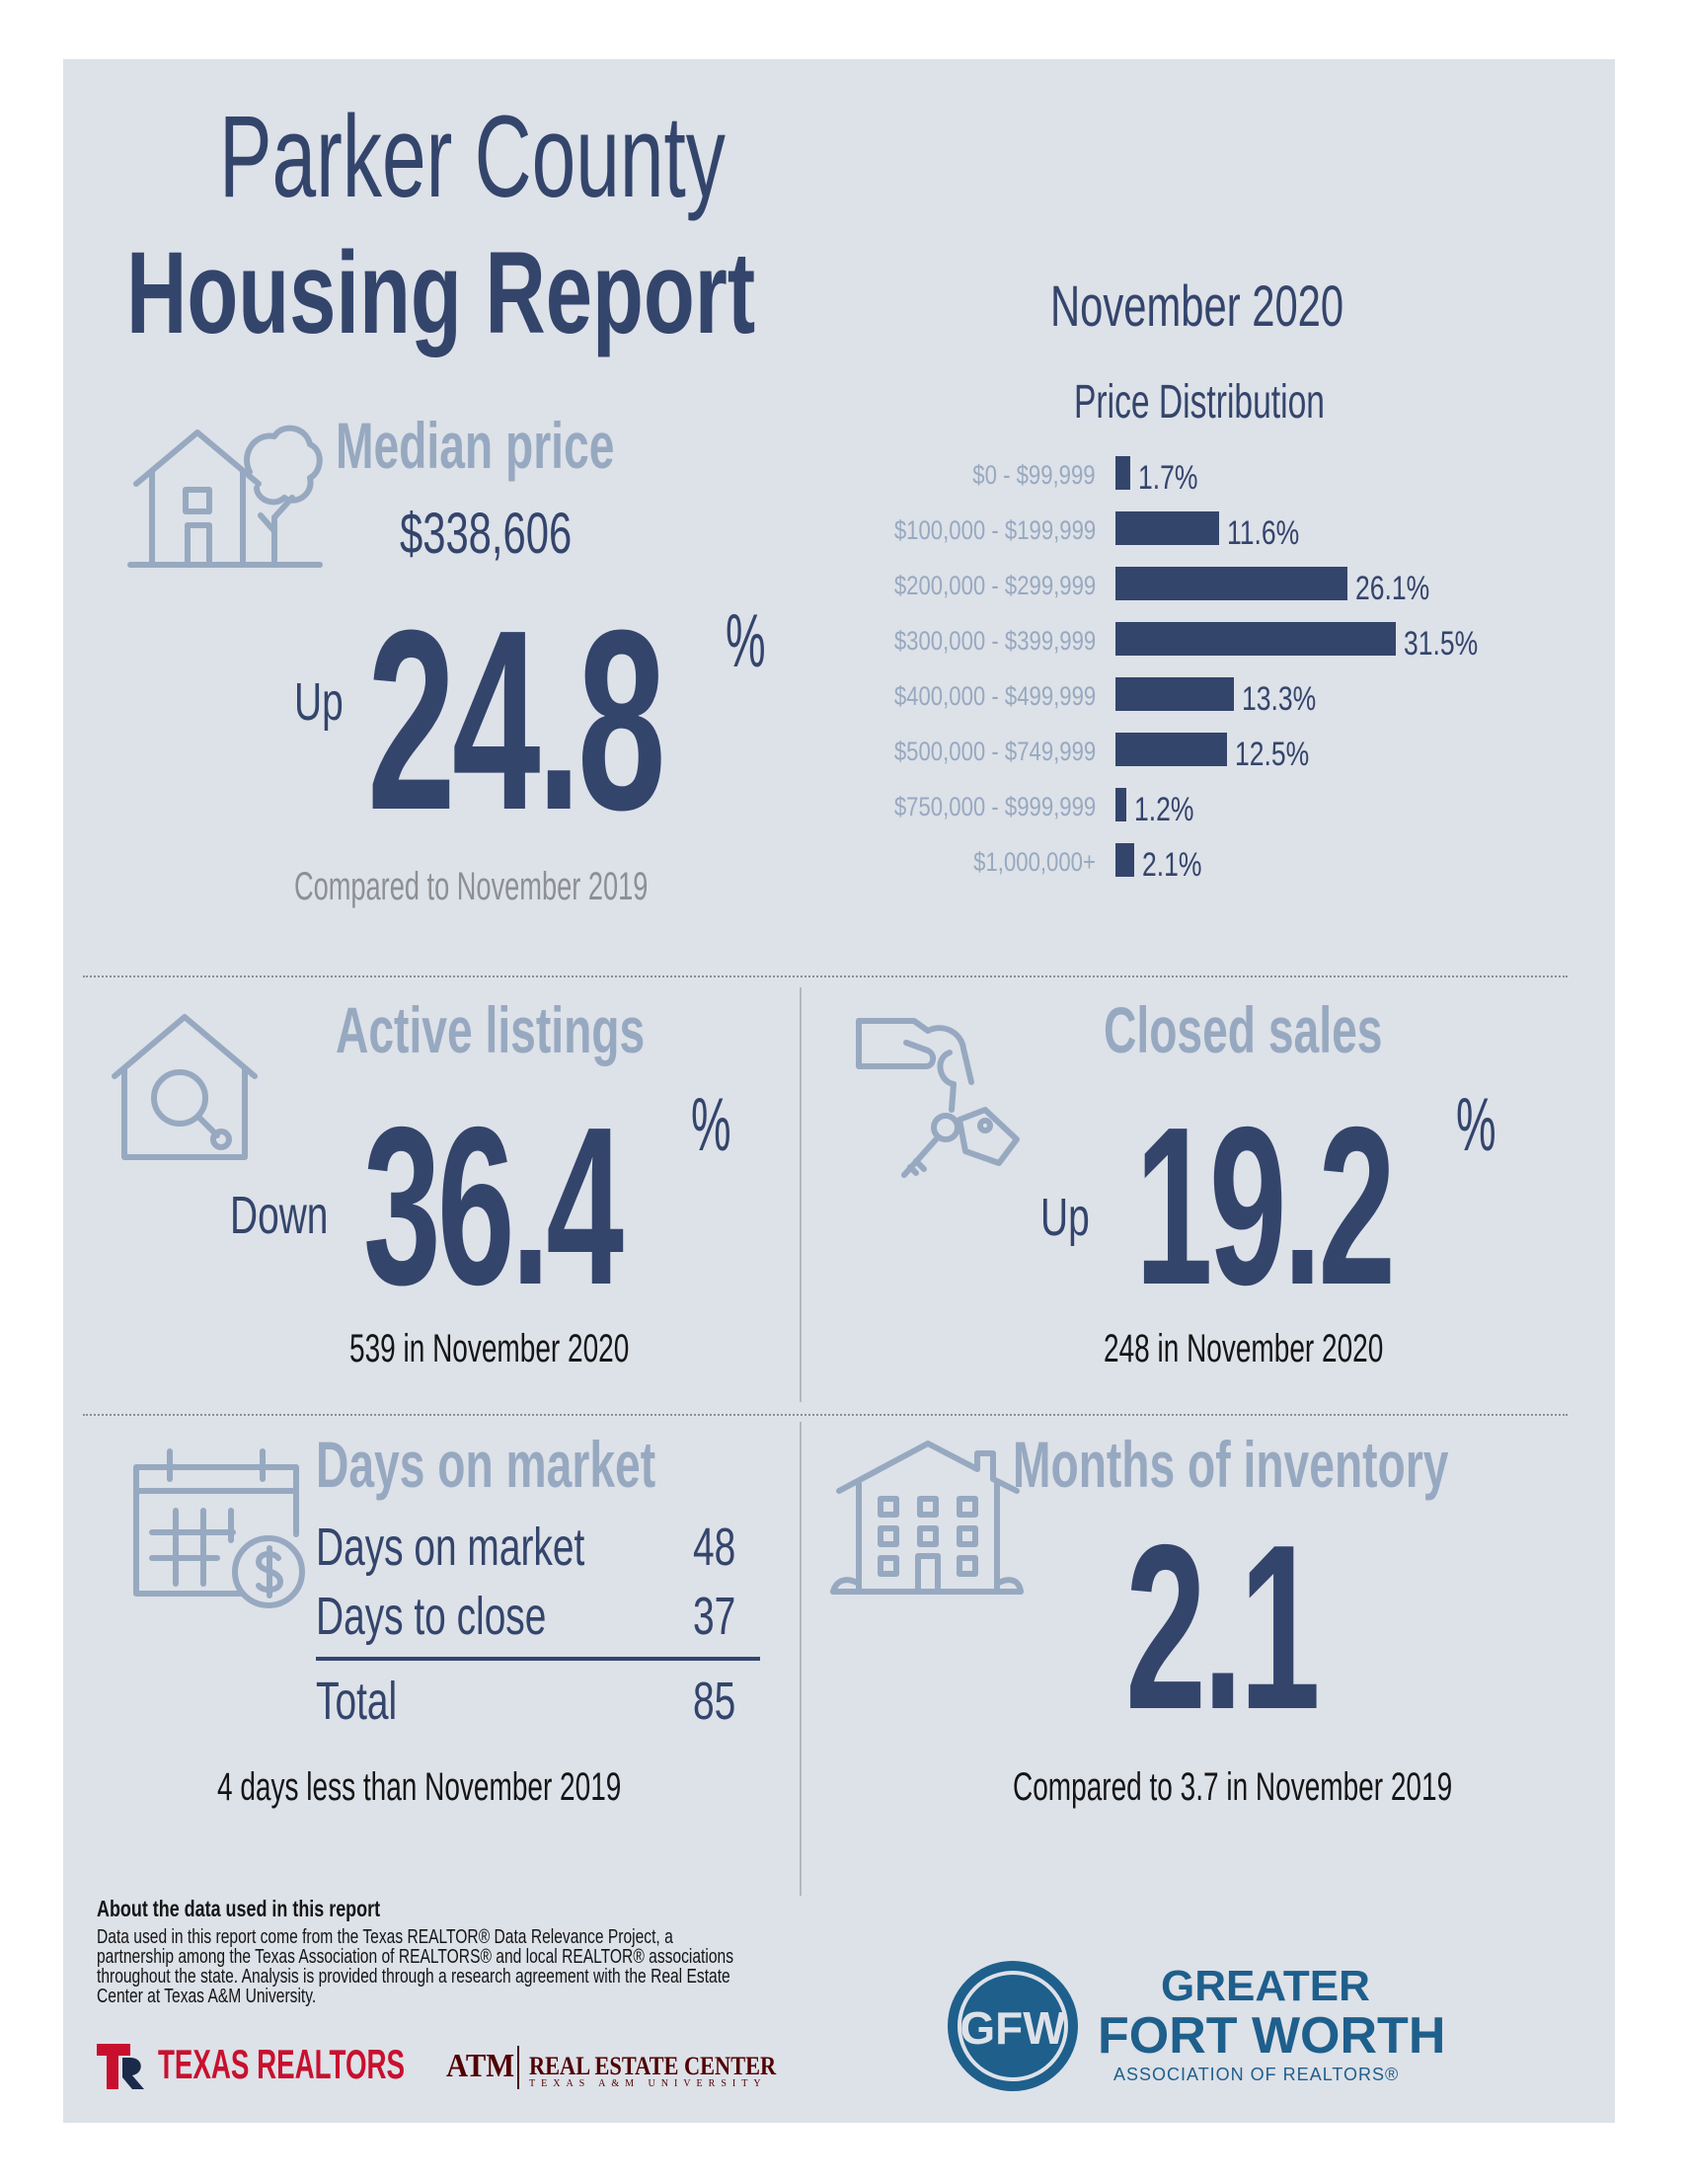 This screenshot has height=2184, width=1687. What do you see at coordinates (493, 1206) in the screenshot?
I see `active-listings-change: 36.4` at bounding box center [493, 1206].